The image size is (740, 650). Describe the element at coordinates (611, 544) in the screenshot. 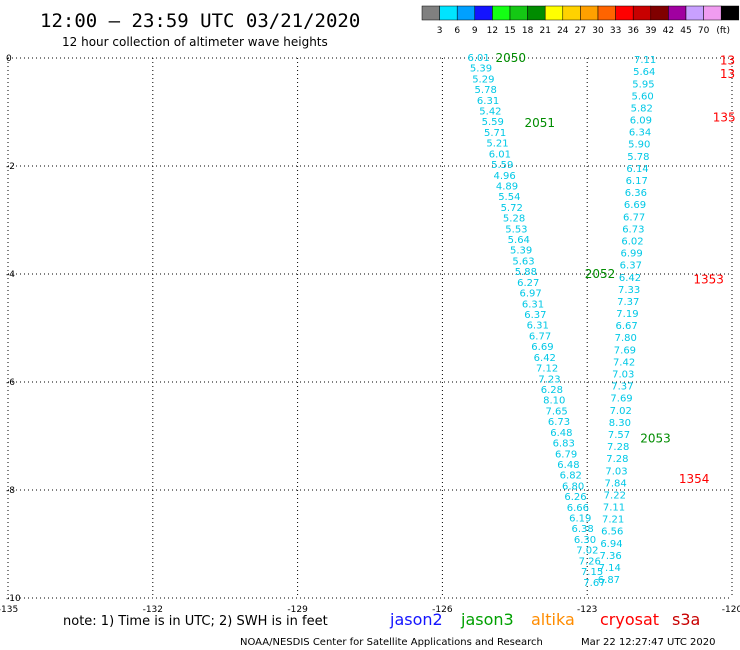

I see `wave-height-value: 6.94` at that location.